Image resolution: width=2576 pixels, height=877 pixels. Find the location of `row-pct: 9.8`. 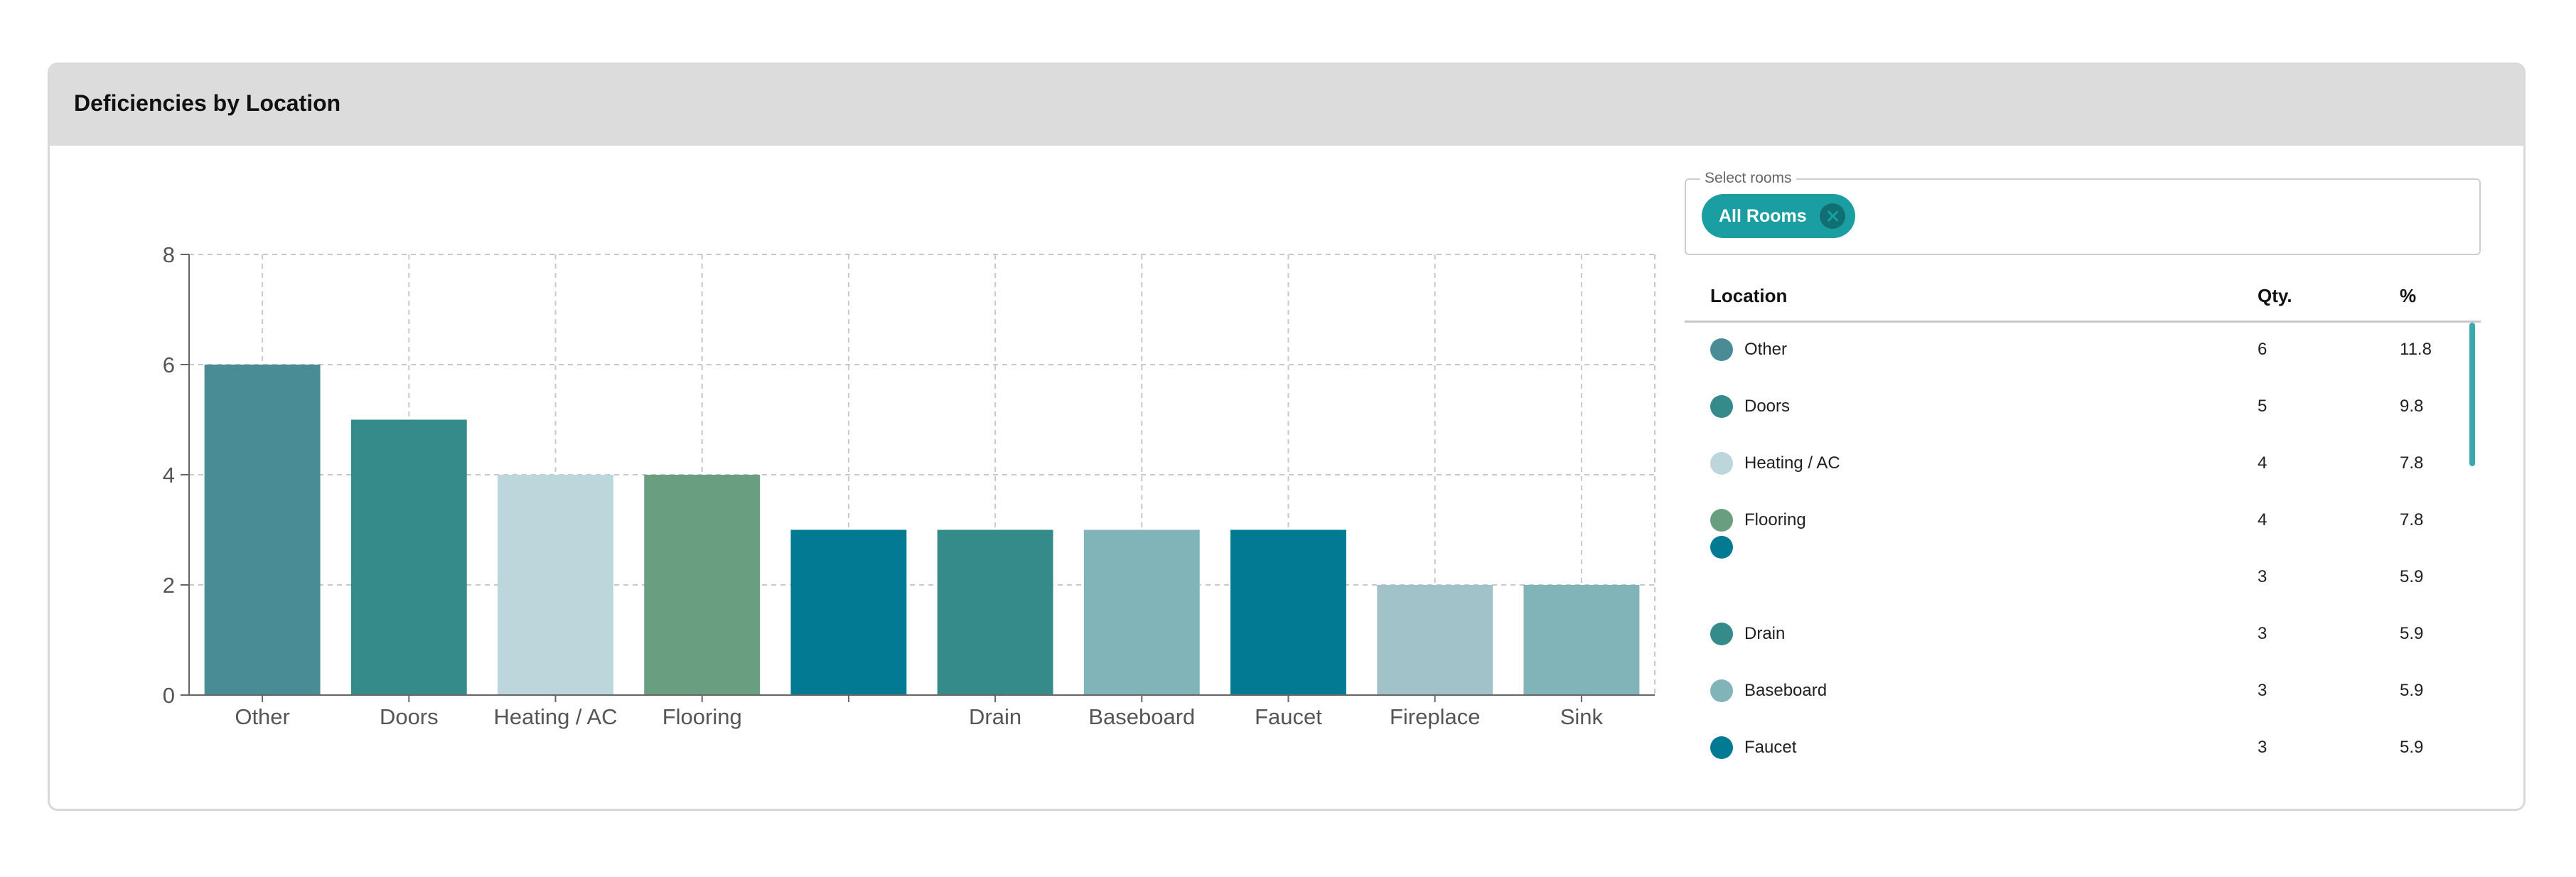

row-pct: 9.8 is located at coordinates (2412, 406).